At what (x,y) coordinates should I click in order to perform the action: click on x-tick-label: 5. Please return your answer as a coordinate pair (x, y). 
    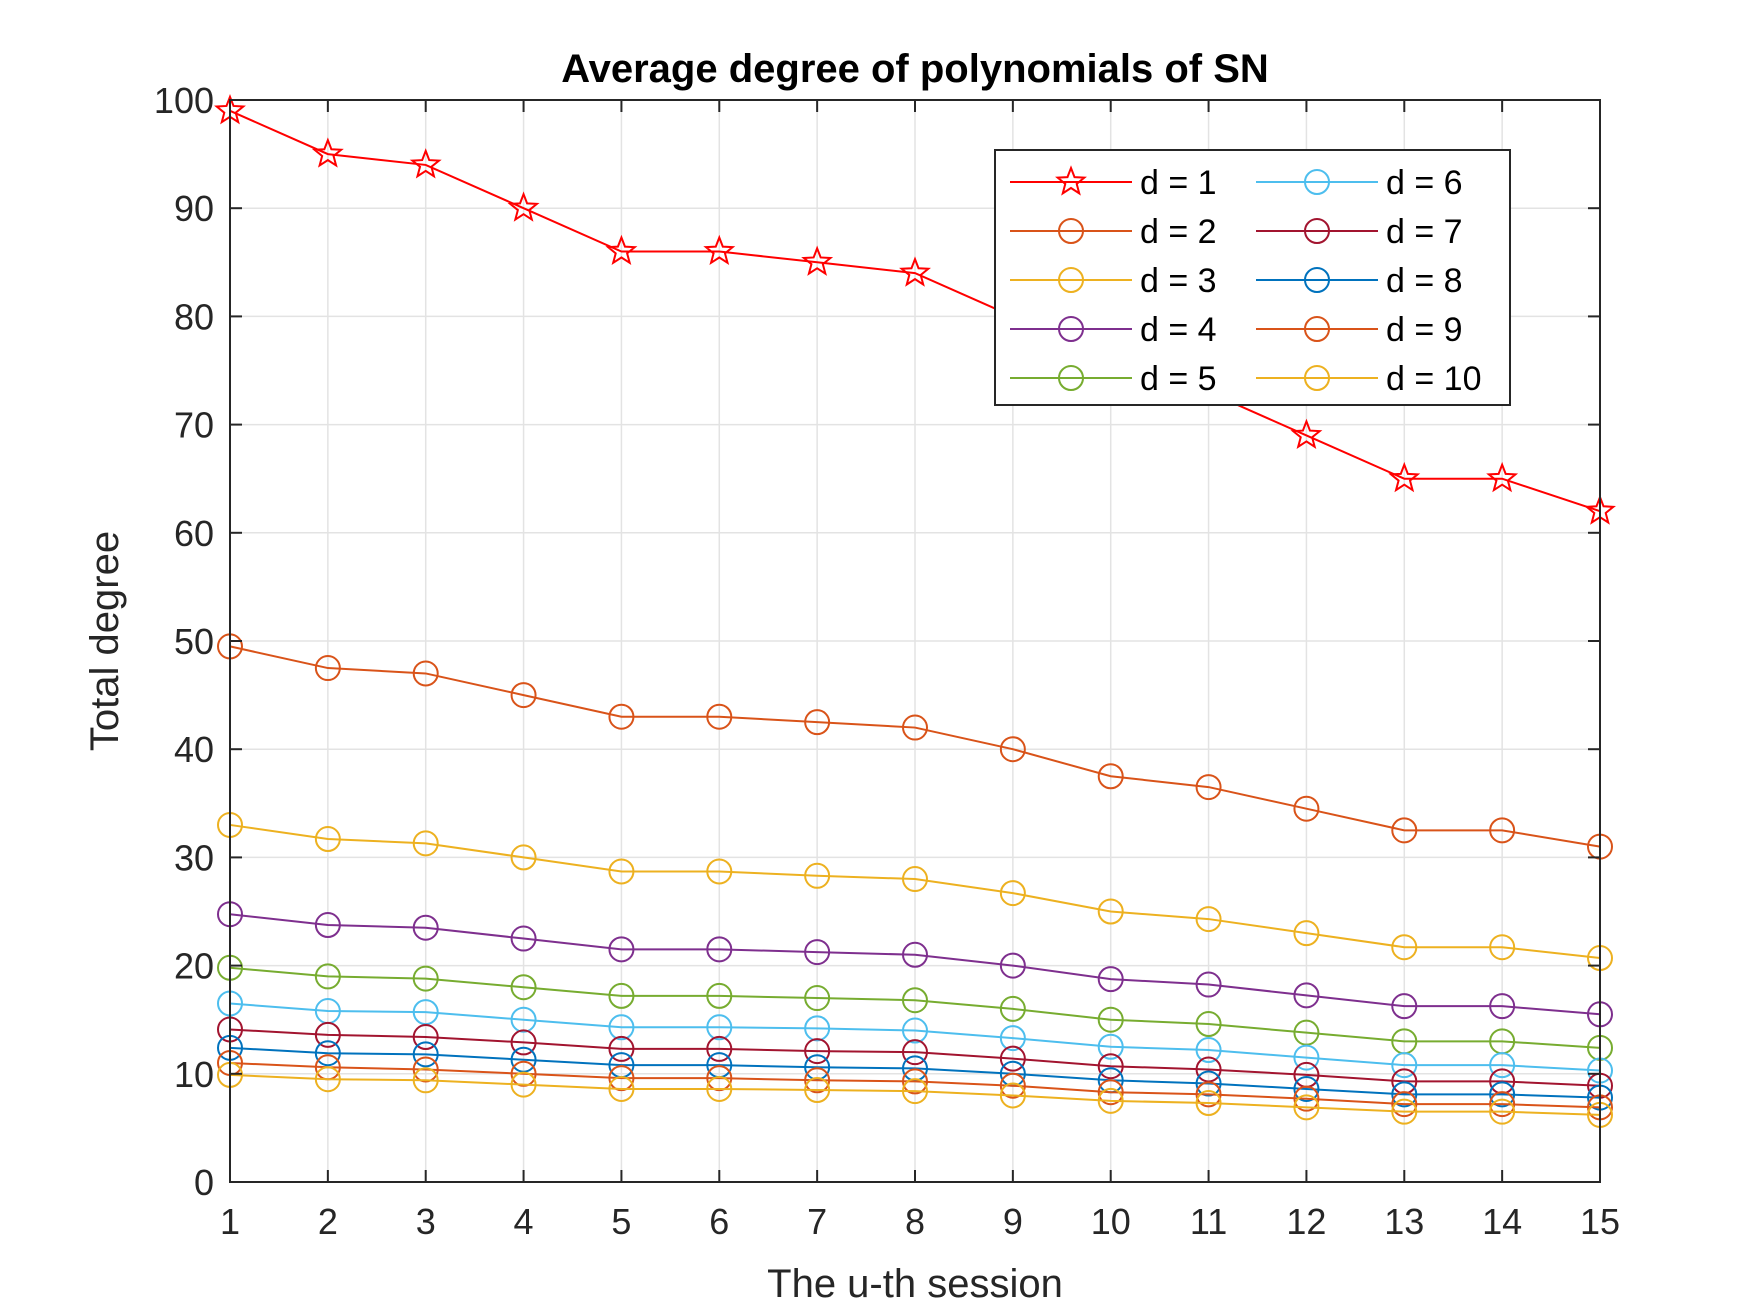
    Looking at the image, I should click on (621, 1221).